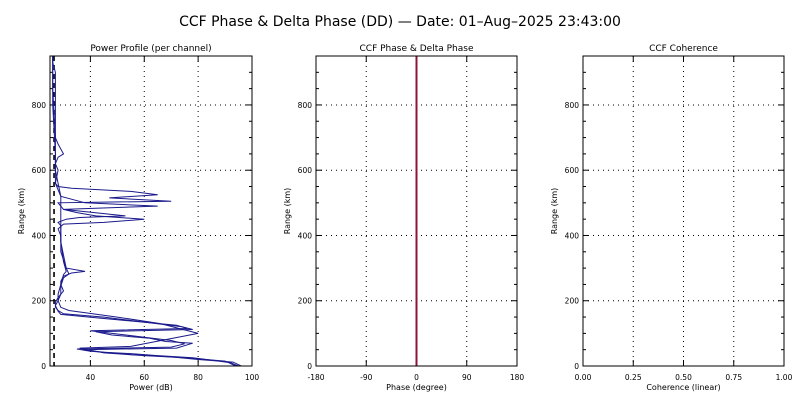 This screenshot has height=400, width=800. What do you see at coordinates (315, 377) in the screenshot?
I see `x-tick-label: -180` at bounding box center [315, 377].